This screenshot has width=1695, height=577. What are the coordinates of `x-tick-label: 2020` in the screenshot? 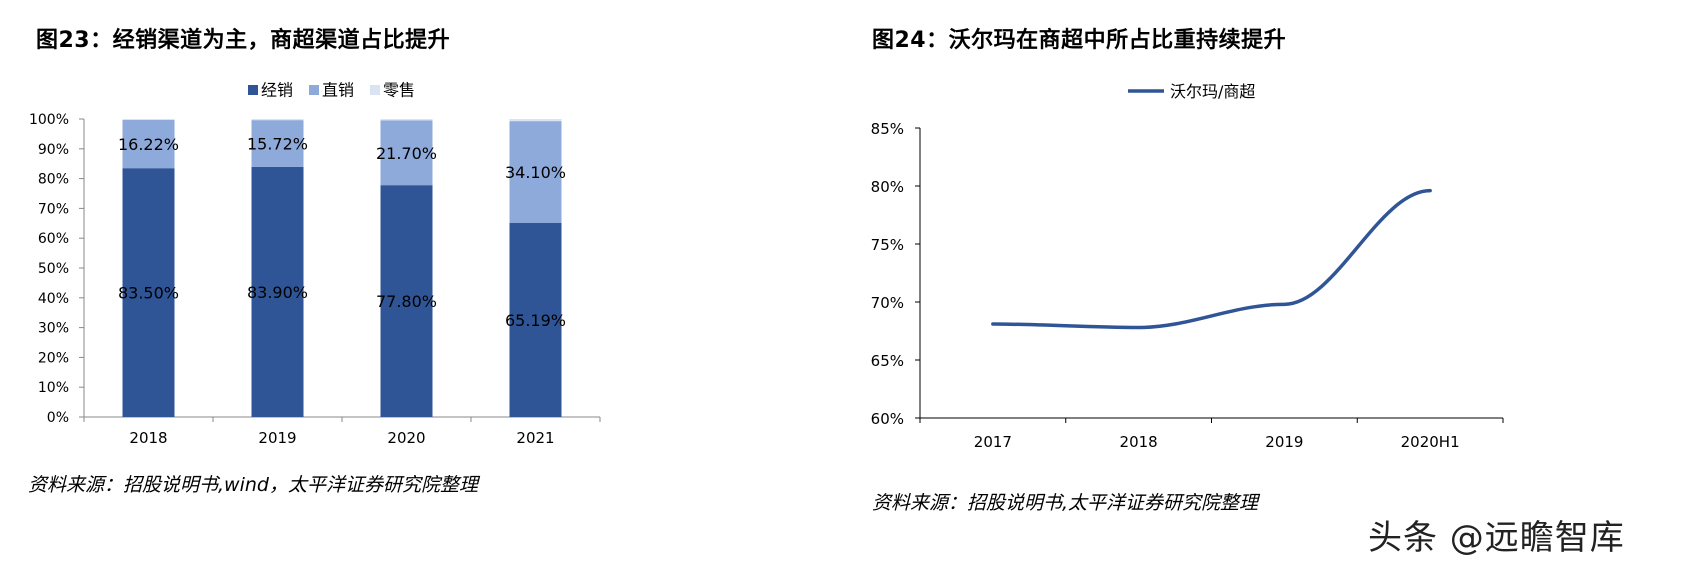 It's located at (406, 438).